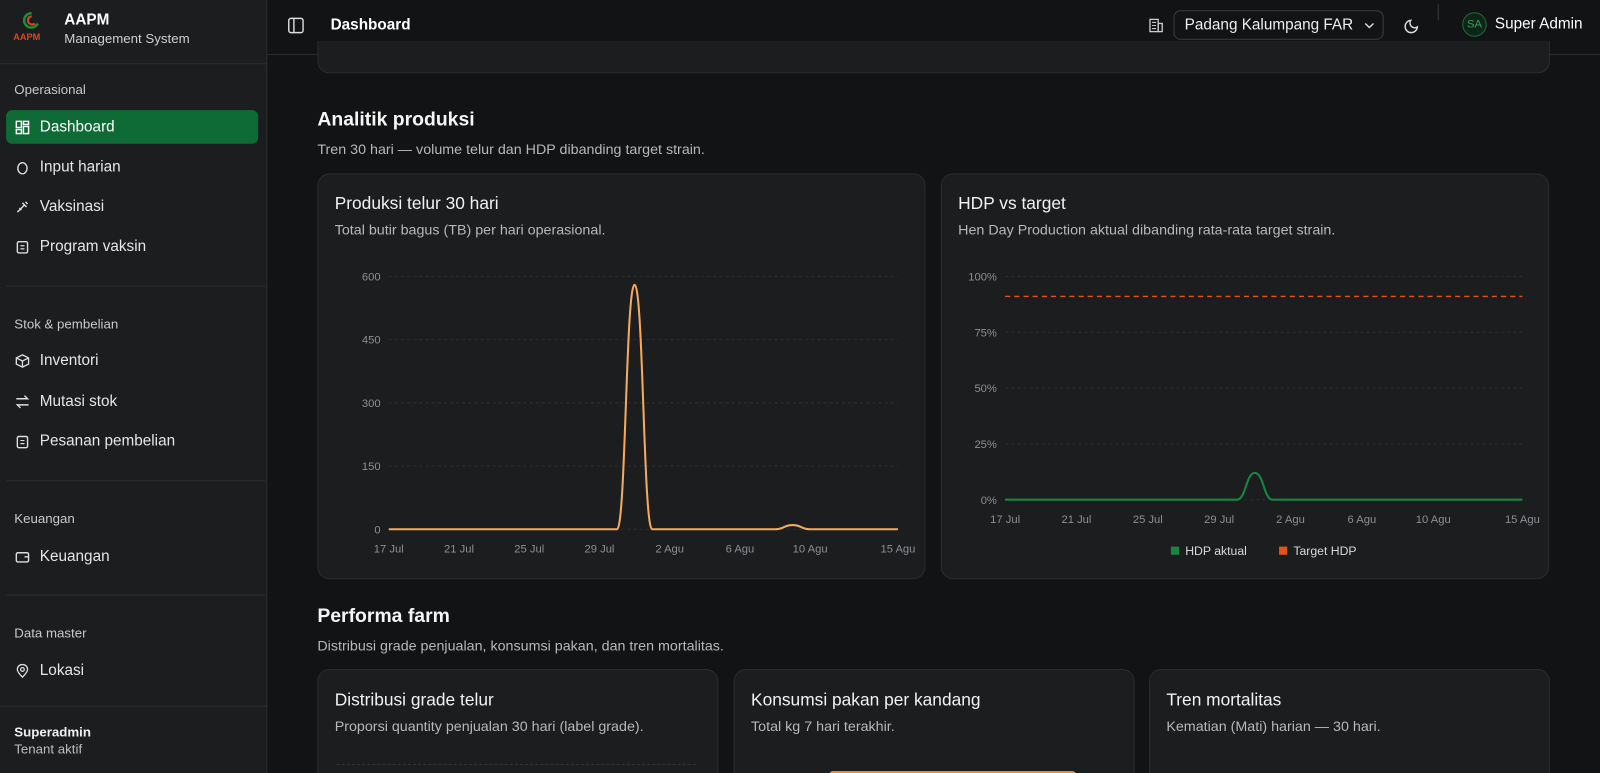 The height and width of the screenshot is (773, 1600). I want to click on nav-label: Mutasi stok, so click(78, 401).